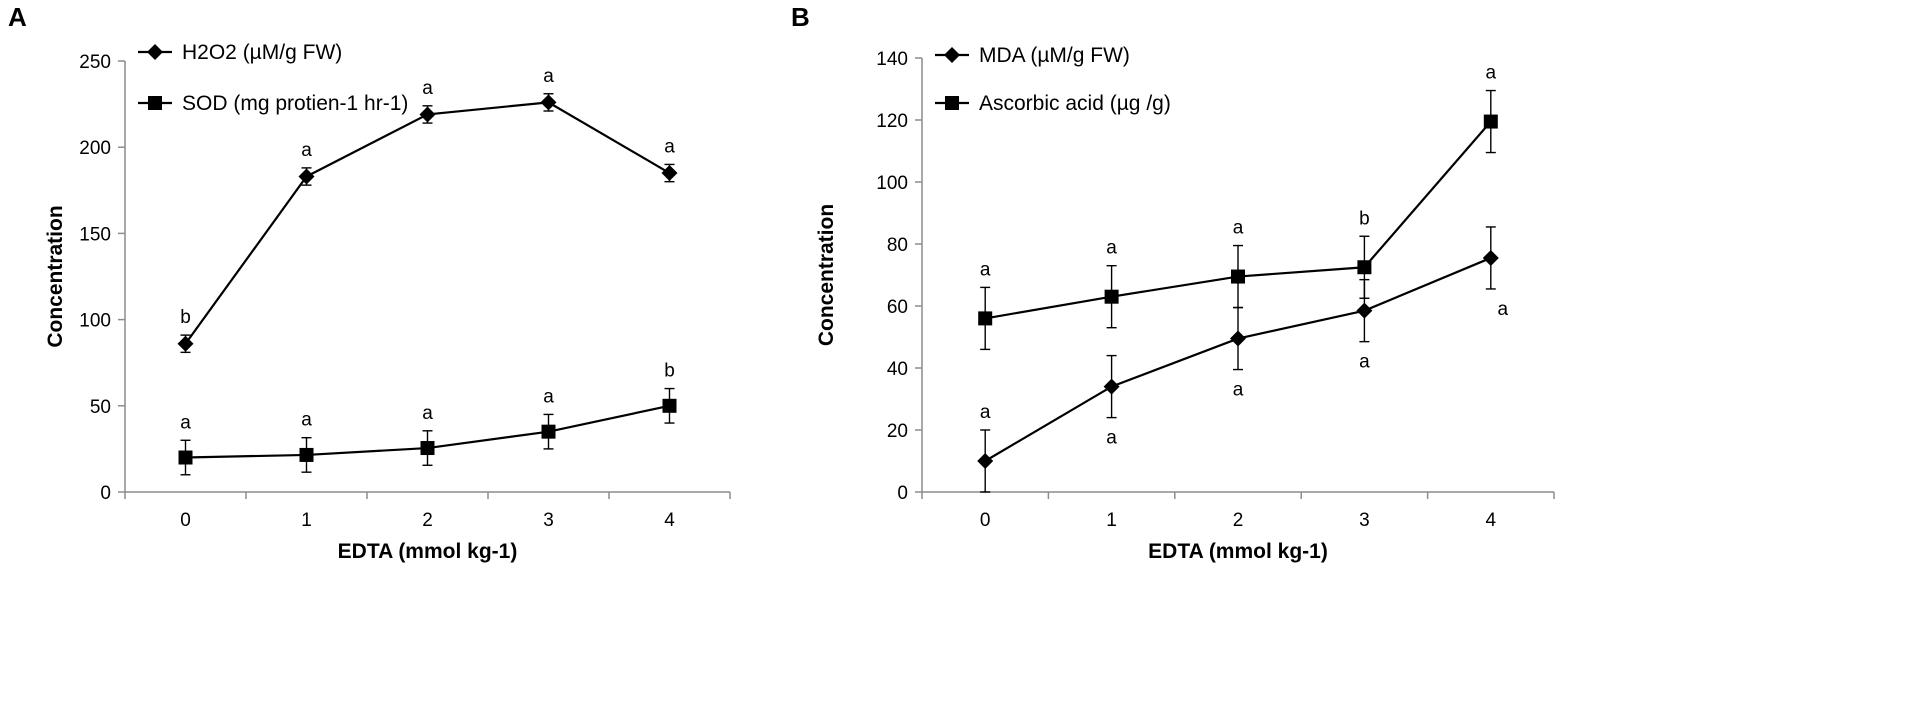 This screenshot has height=707, width=1913. I want to click on series-diamond-group: b a a a a, so click(427, 210).